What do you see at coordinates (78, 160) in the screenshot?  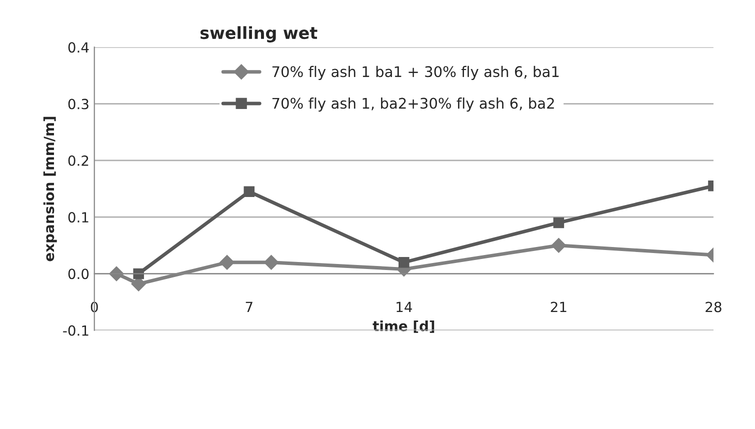 I see `y-tick-label: 0.2` at bounding box center [78, 160].